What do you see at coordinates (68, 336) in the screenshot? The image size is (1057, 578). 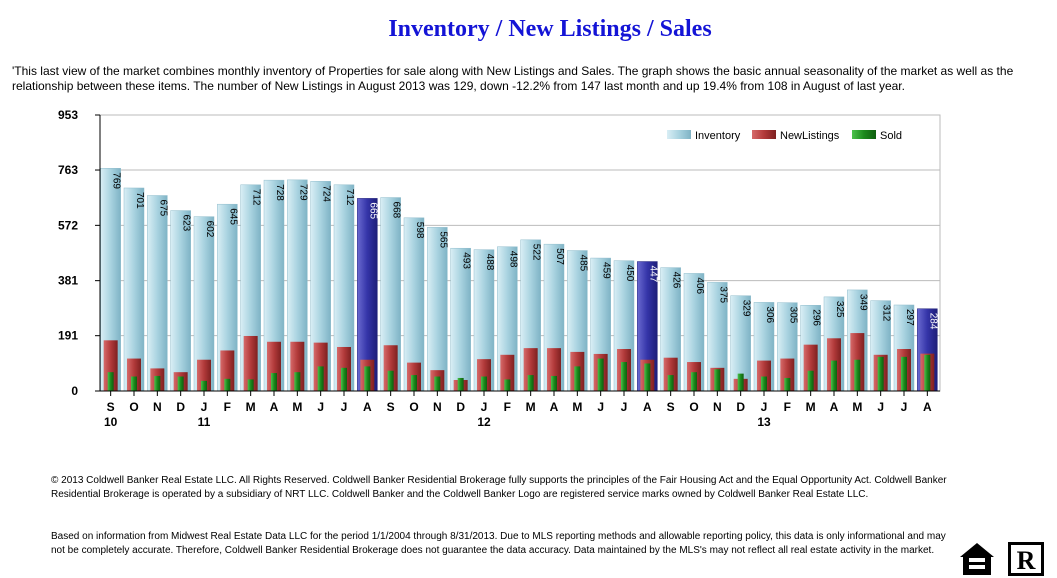 I see `y-tick-label: 191` at bounding box center [68, 336].